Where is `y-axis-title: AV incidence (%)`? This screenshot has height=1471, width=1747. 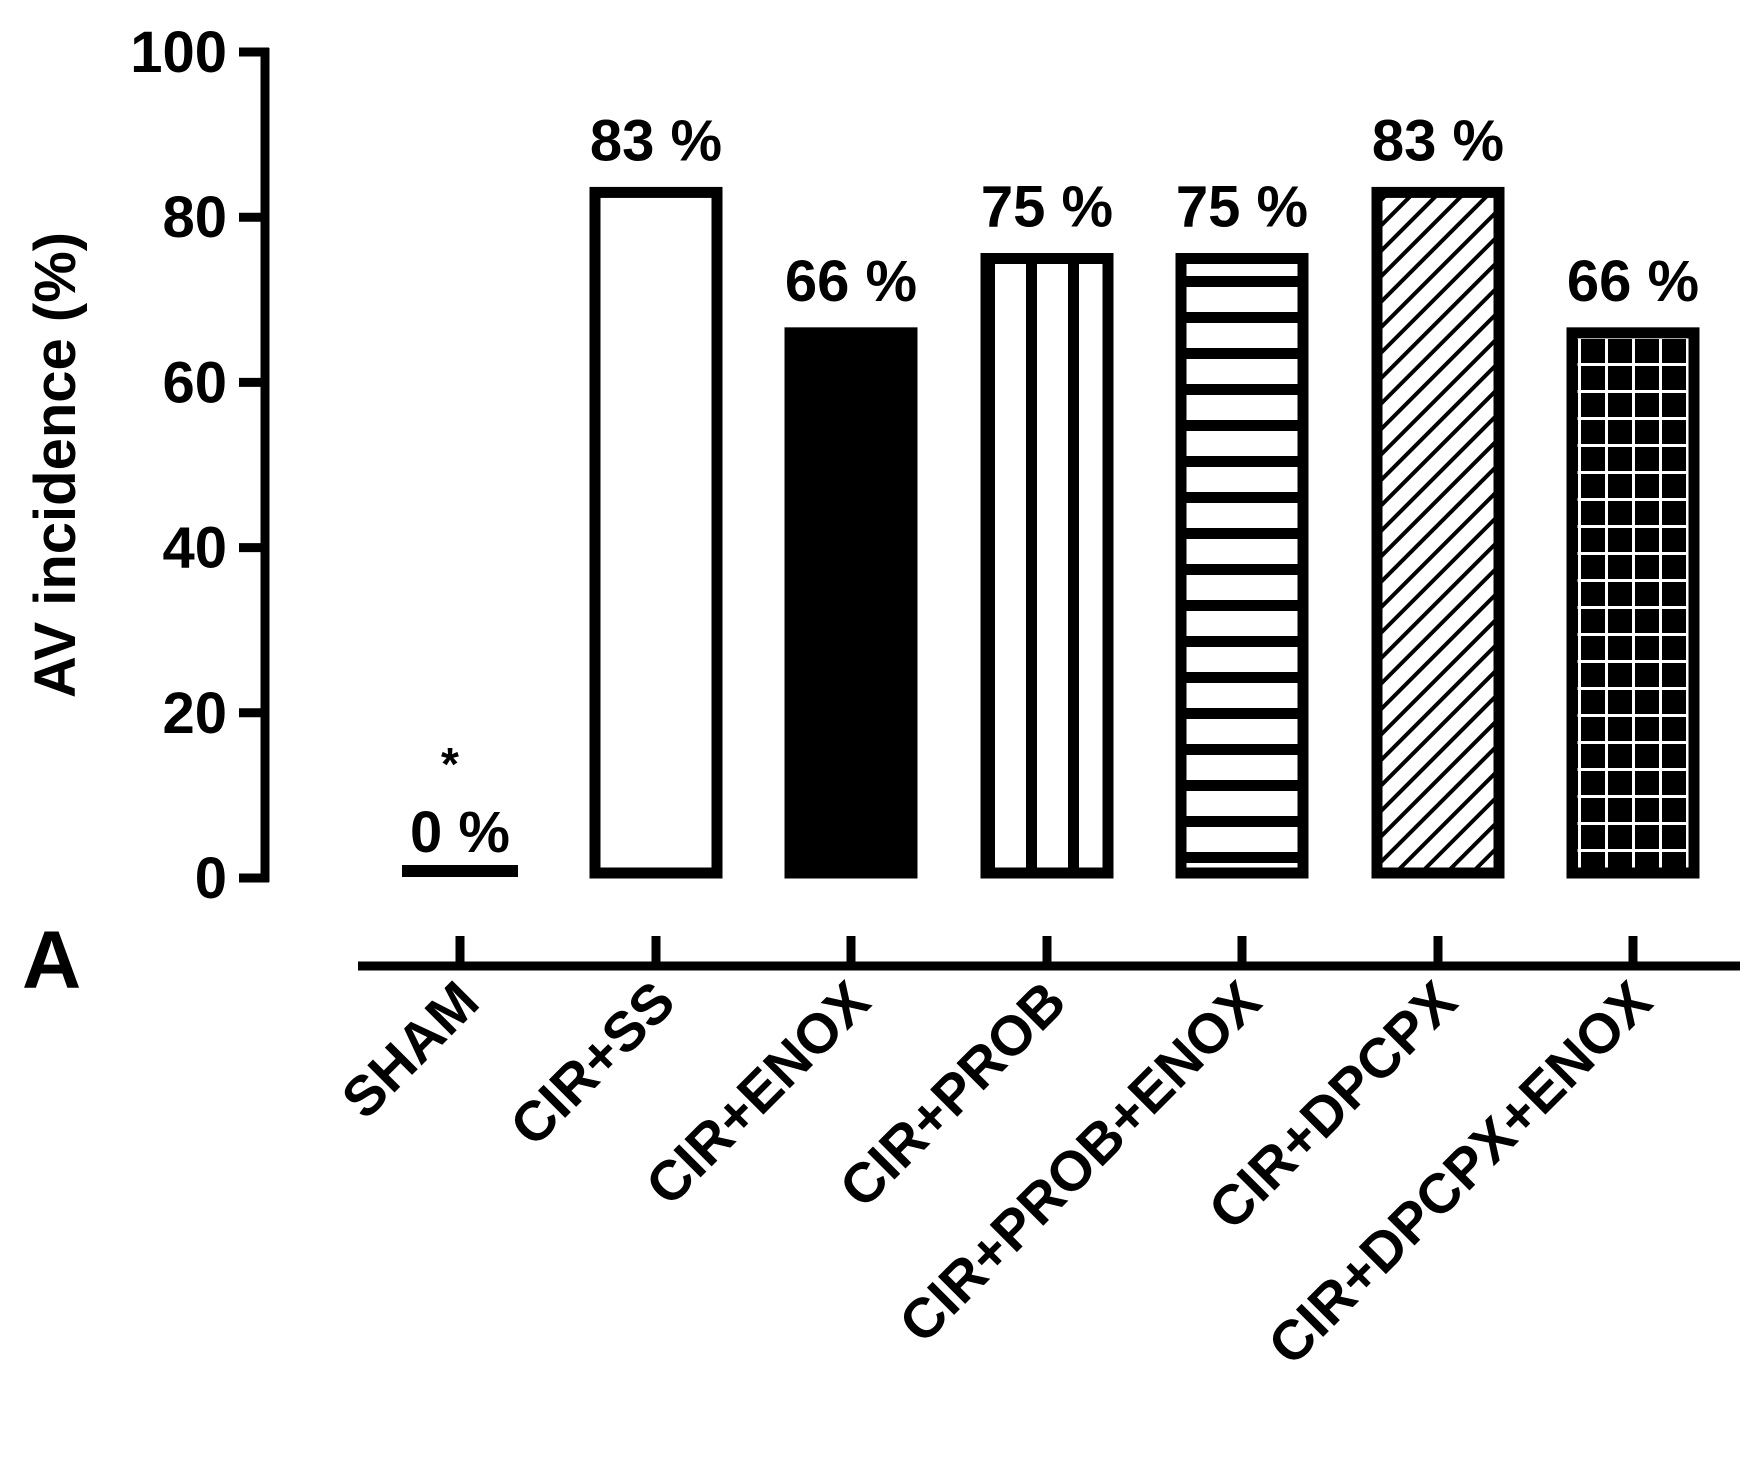
y-axis-title: AV incidence (%) is located at coordinates (55, 465).